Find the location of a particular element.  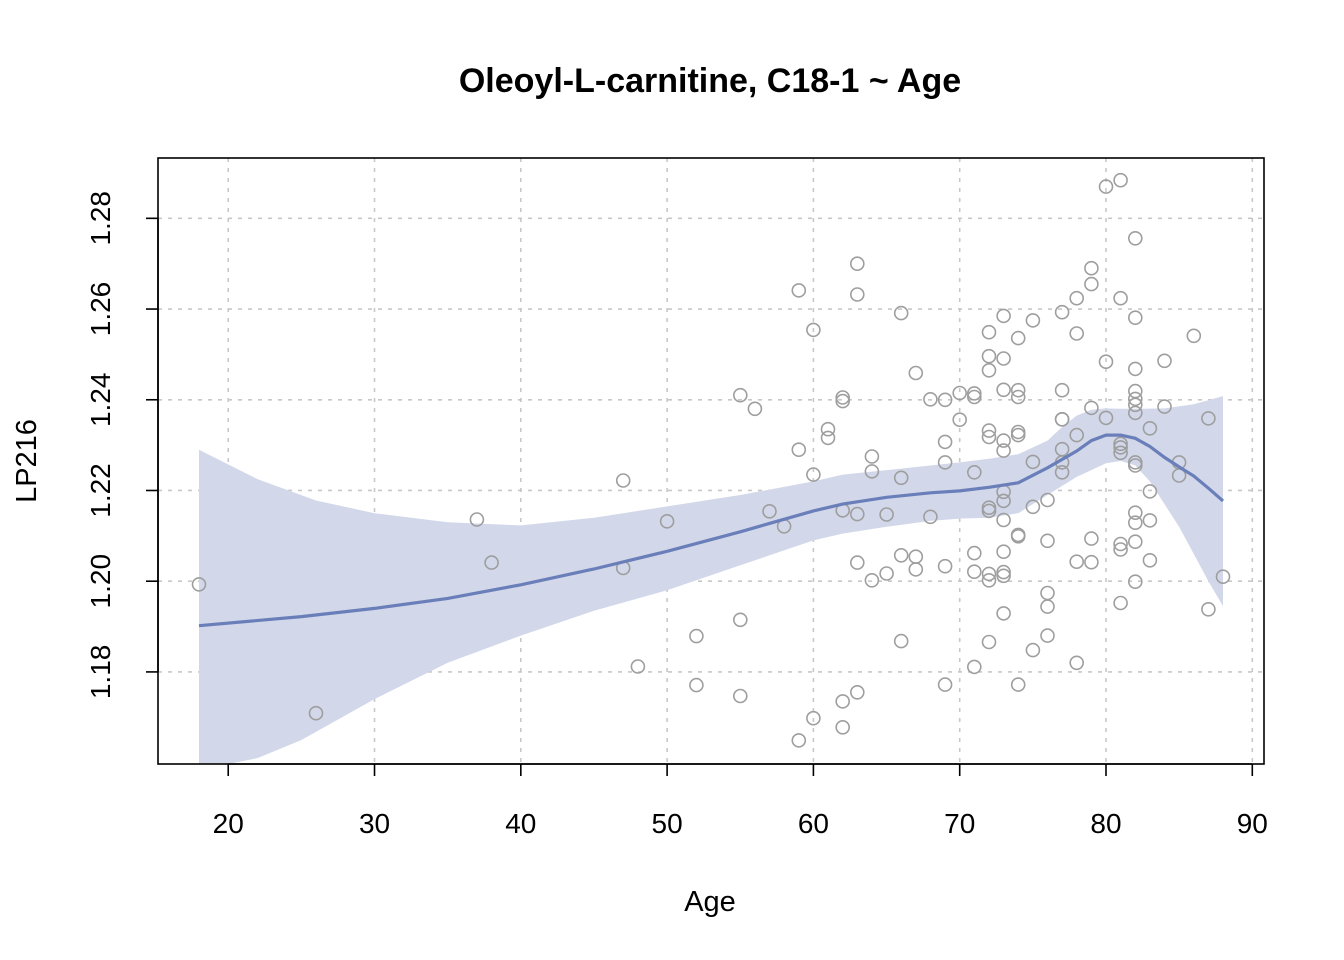

x-tick-label: 50 is located at coordinates (667, 823).